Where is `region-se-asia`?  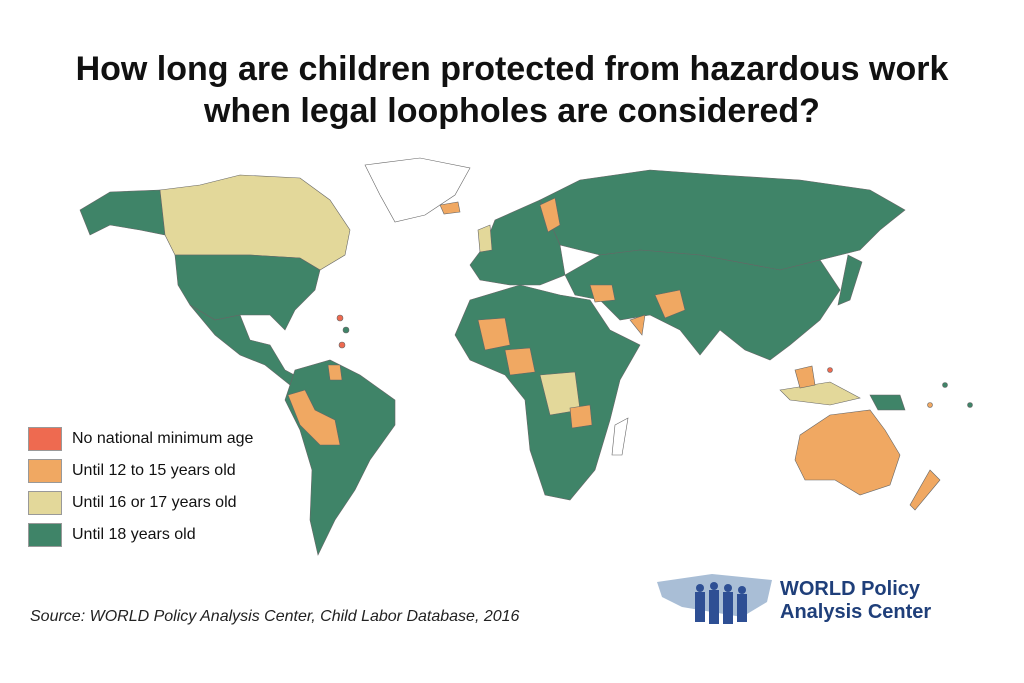 region-se-asia is located at coordinates (820, 393).